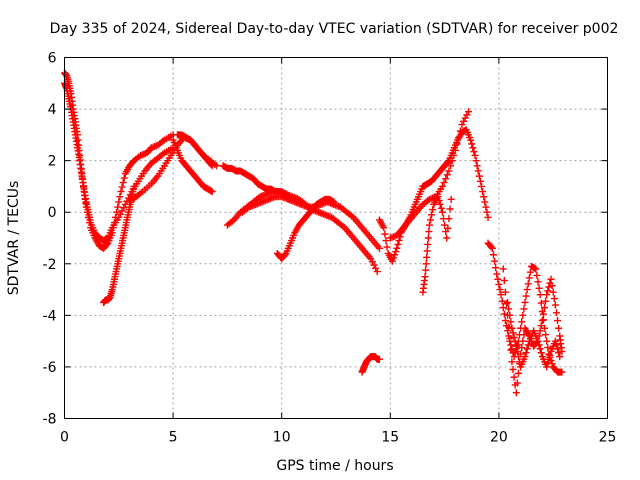 The image size is (640, 480). Describe the element at coordinates (52, 59) in the screenshot. I see `y-tick-label: 6` at that location.